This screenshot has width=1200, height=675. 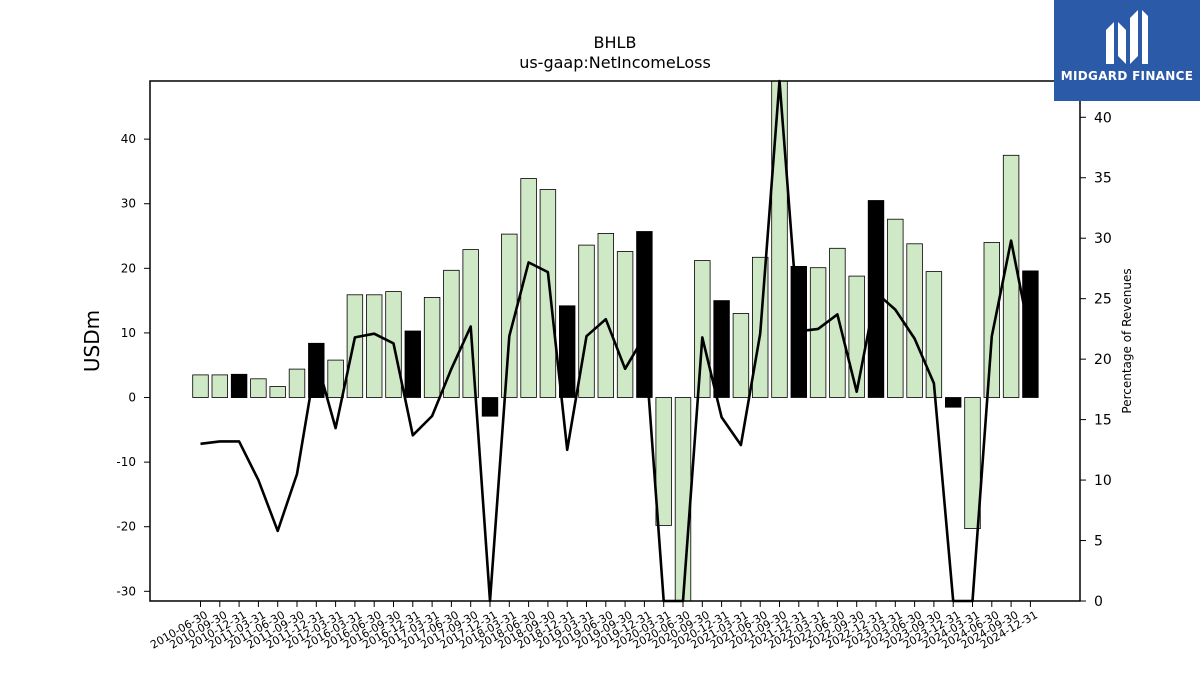 I want to click on y-tick-label: -10, so click(x=126, y=462).